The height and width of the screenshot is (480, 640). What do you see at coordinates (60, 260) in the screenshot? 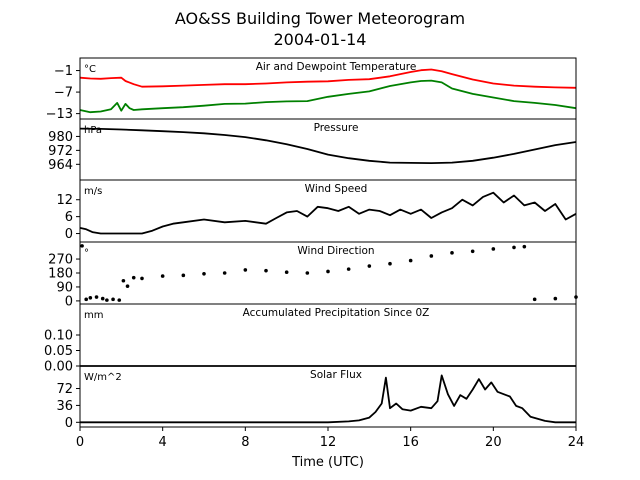
I see `y-tick-label-wind_direction: 270` at bounding box center [60, 260].